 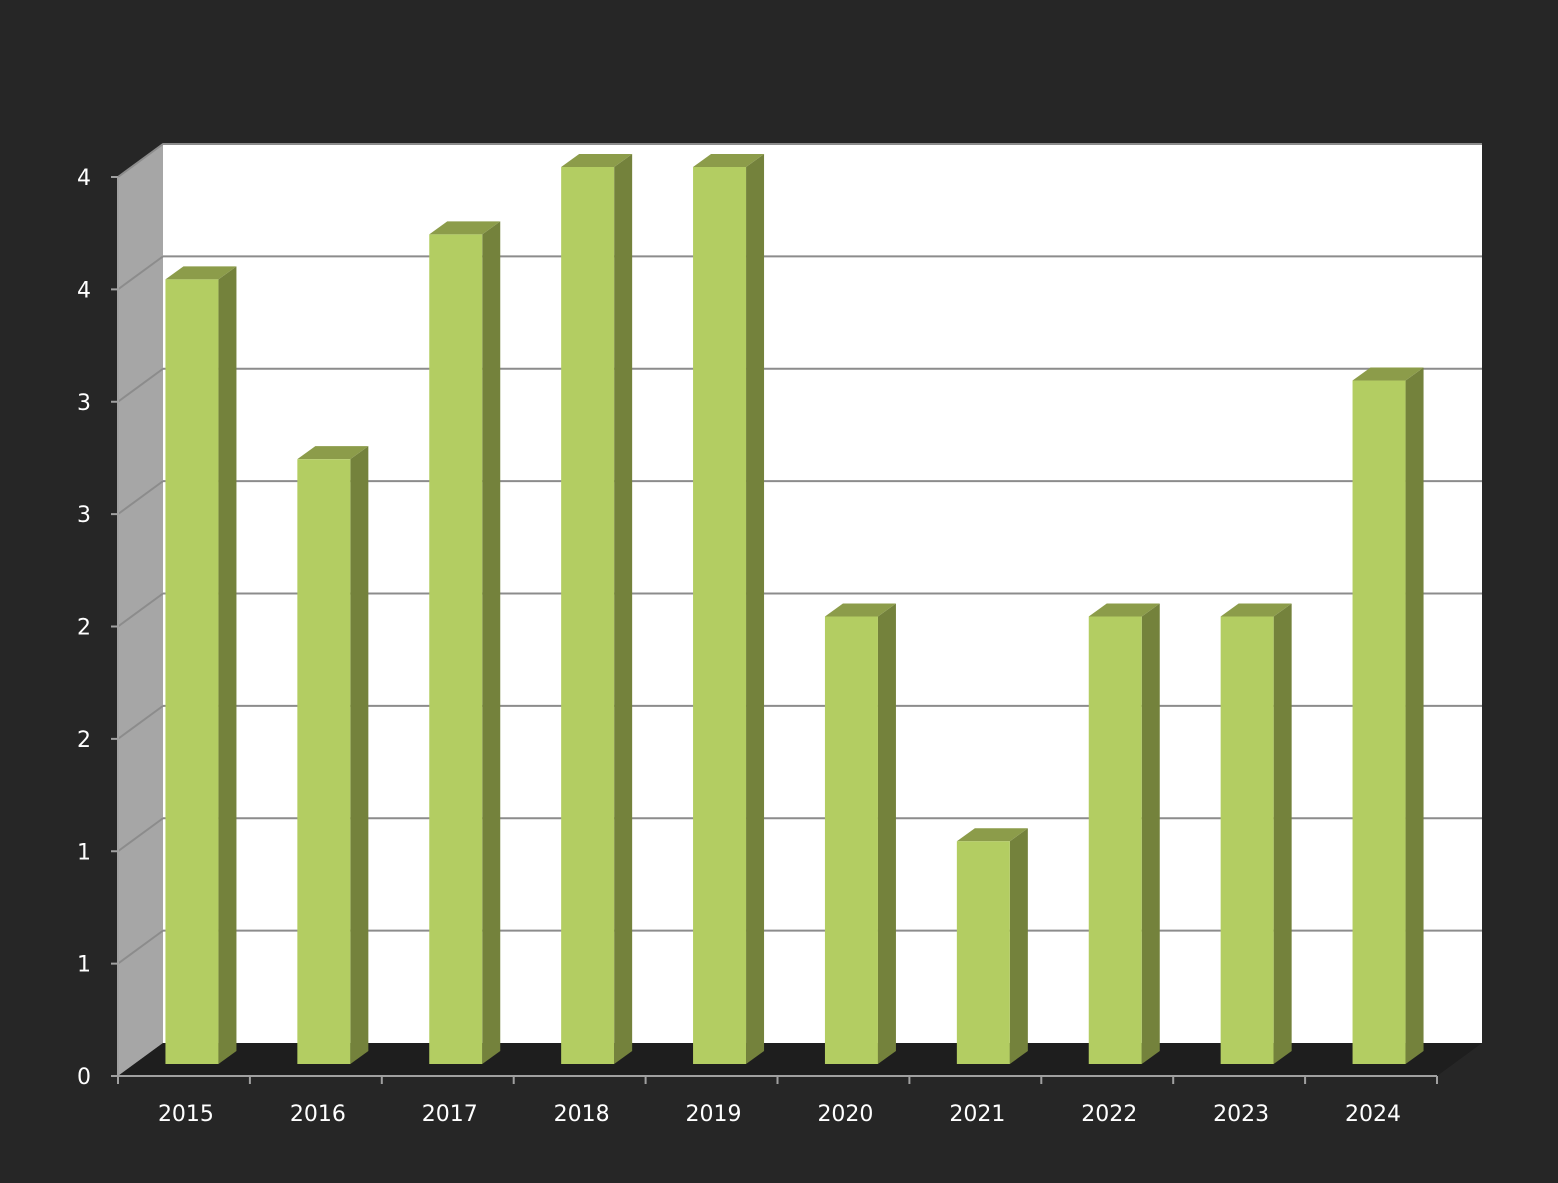 What do you see at coordinates (186, 1114) in the screenshot?
I see `x-tick-label: 2015` at bounding box center [186, 1114].